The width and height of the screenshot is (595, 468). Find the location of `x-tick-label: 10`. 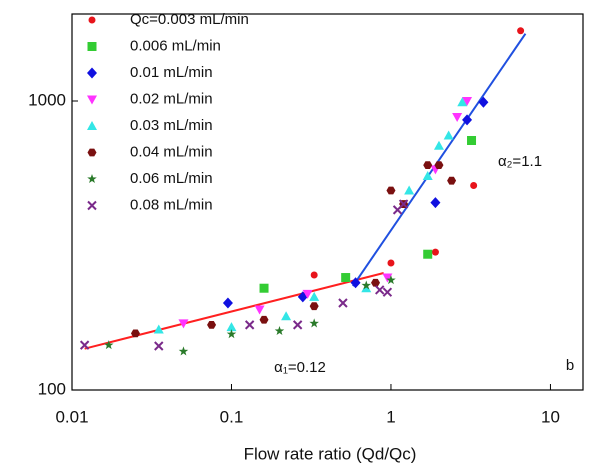

x-tick-label: 10 is located at coordinates (550, 416).